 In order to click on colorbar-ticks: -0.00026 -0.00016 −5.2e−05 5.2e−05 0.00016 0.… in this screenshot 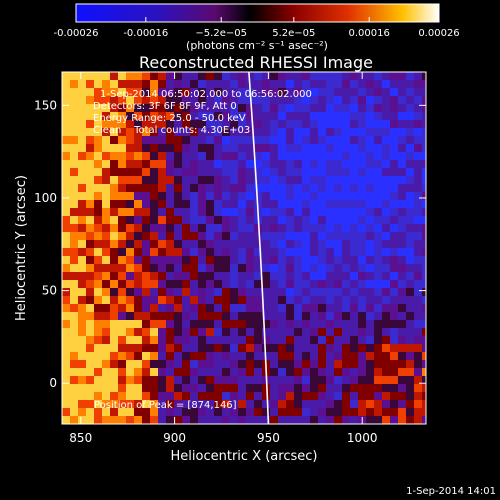, I will do `click(257, 28)`.